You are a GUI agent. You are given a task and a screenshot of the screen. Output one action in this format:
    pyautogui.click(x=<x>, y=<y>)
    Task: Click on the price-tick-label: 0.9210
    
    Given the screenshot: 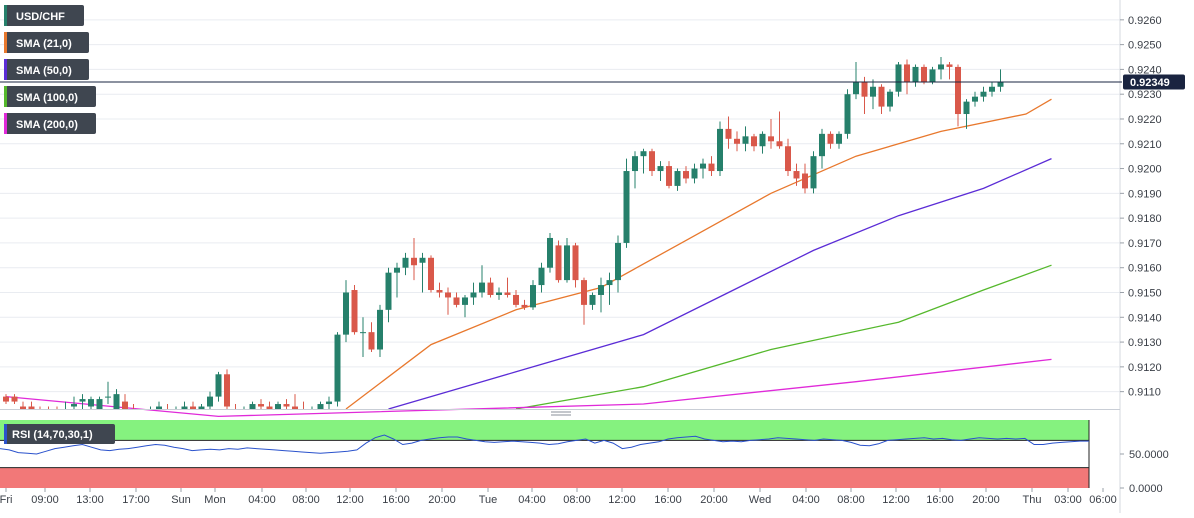 What is the action you would take?
    pyautogui.click(x=1145, y=145)
    